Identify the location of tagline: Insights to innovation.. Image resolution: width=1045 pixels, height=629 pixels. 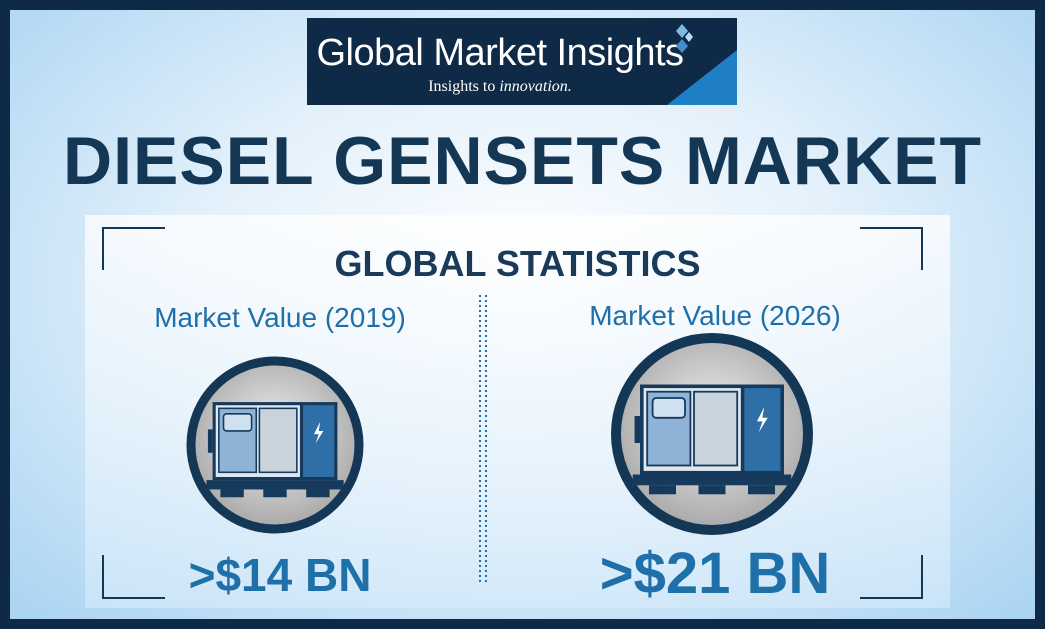
(500, 87).